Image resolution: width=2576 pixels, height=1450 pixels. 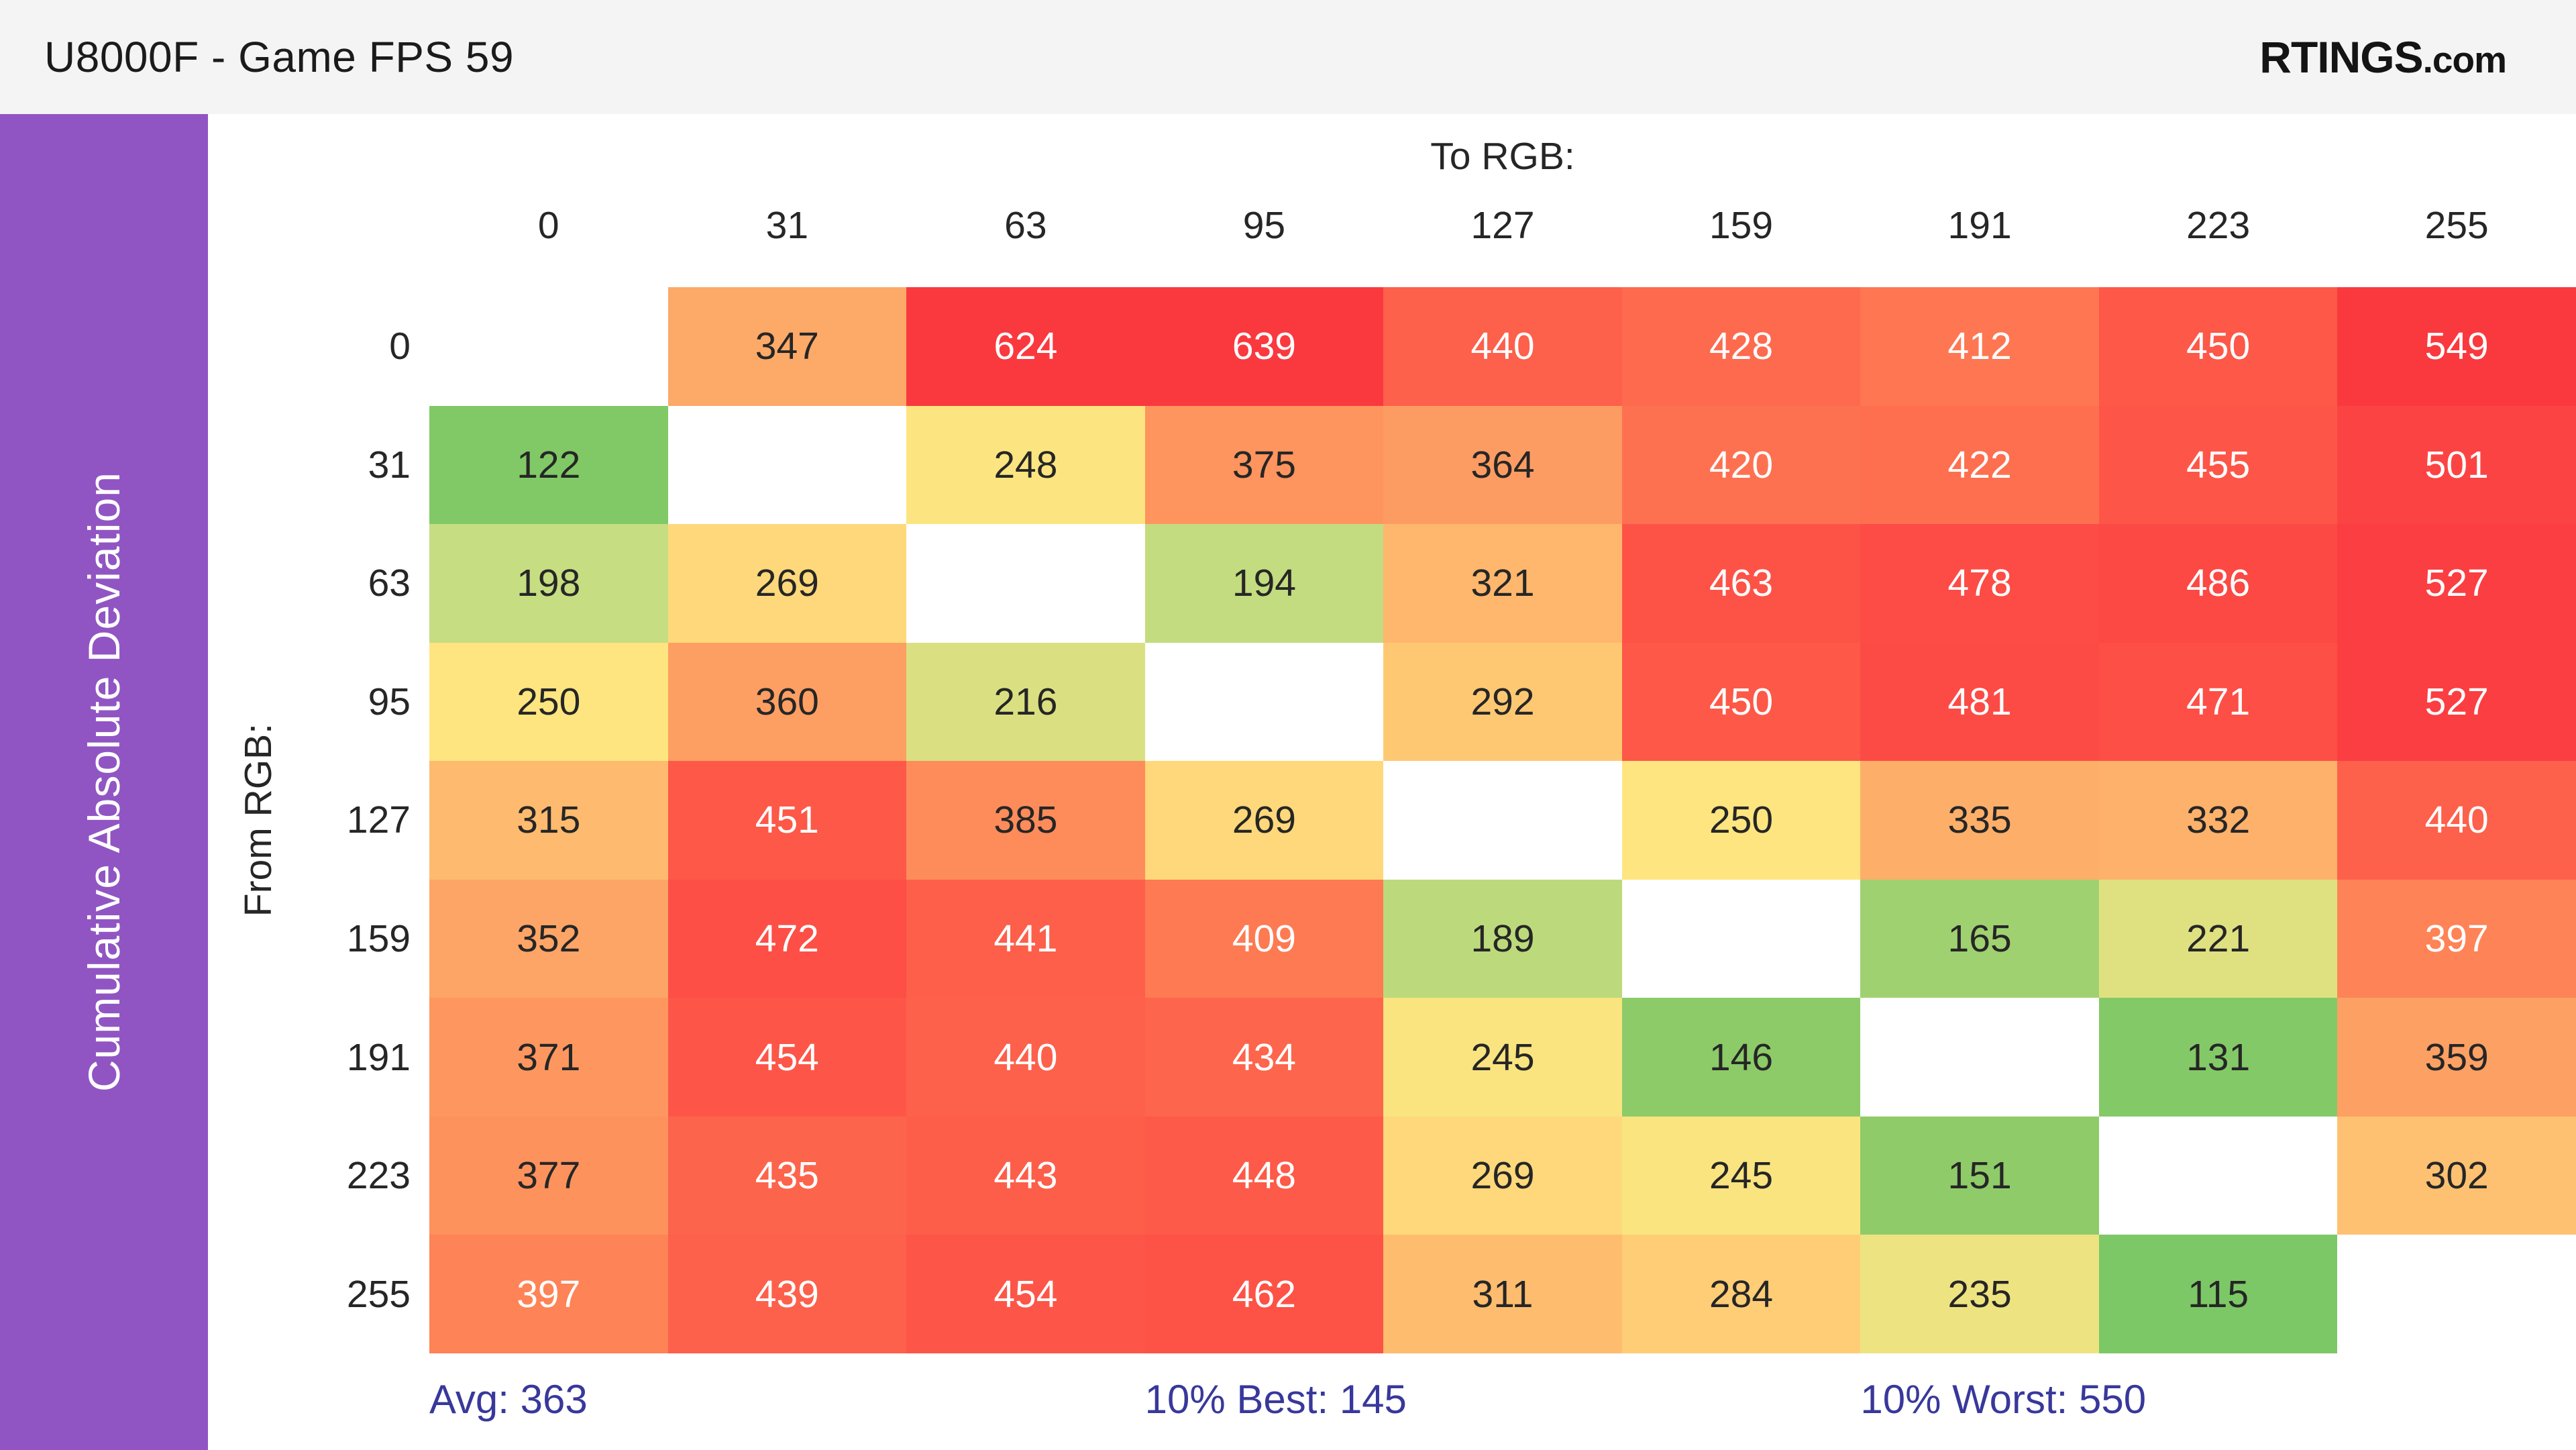 I want to click on heatmap-cell-127-223: 332, so click(x=2218, y=820).